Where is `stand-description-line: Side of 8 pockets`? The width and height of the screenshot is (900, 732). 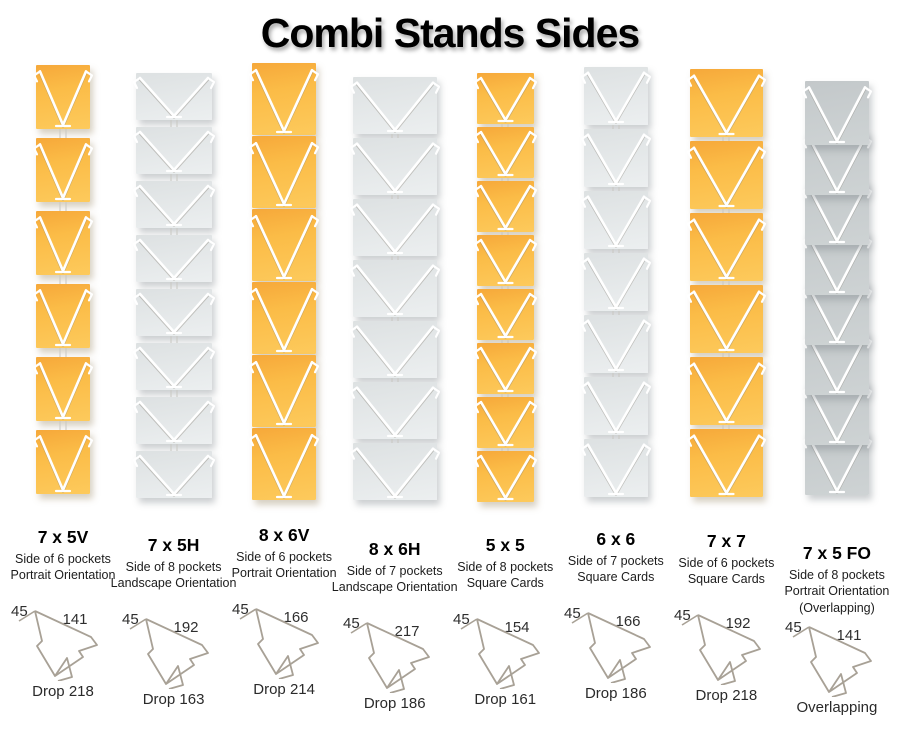 stand-description-line: Side of 8 pockets is located at coordinates (173, 567).